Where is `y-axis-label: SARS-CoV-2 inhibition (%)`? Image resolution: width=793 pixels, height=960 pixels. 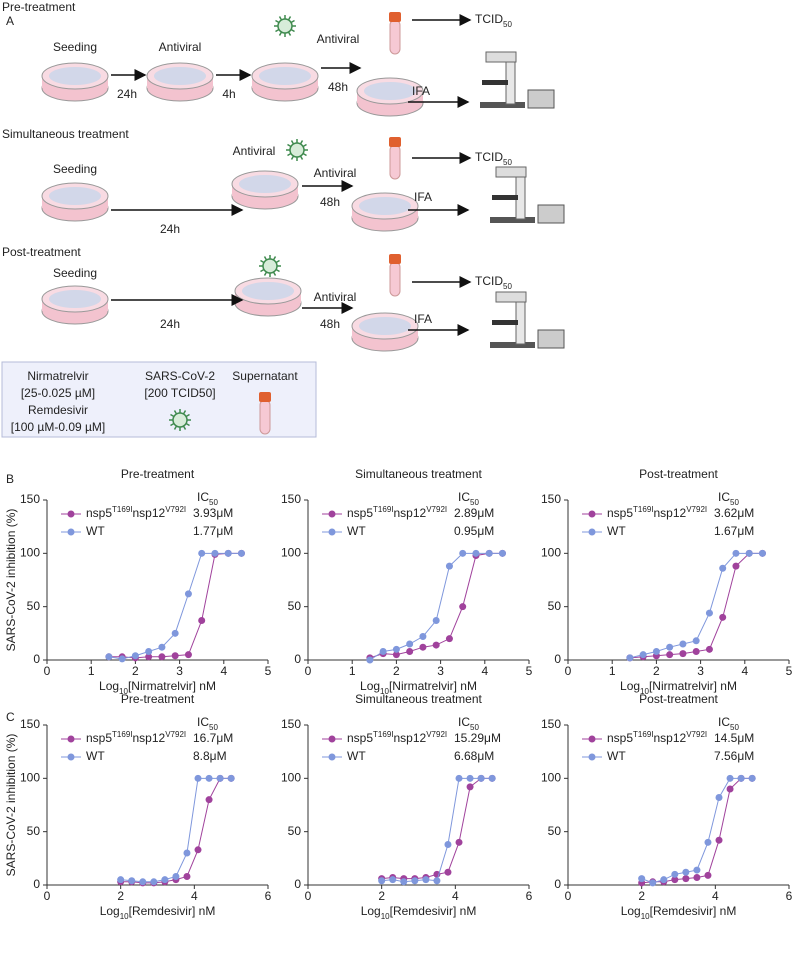
y-axis-label: SARS-CoV-2 inhibition (%) is located at coordinates (11, 805).